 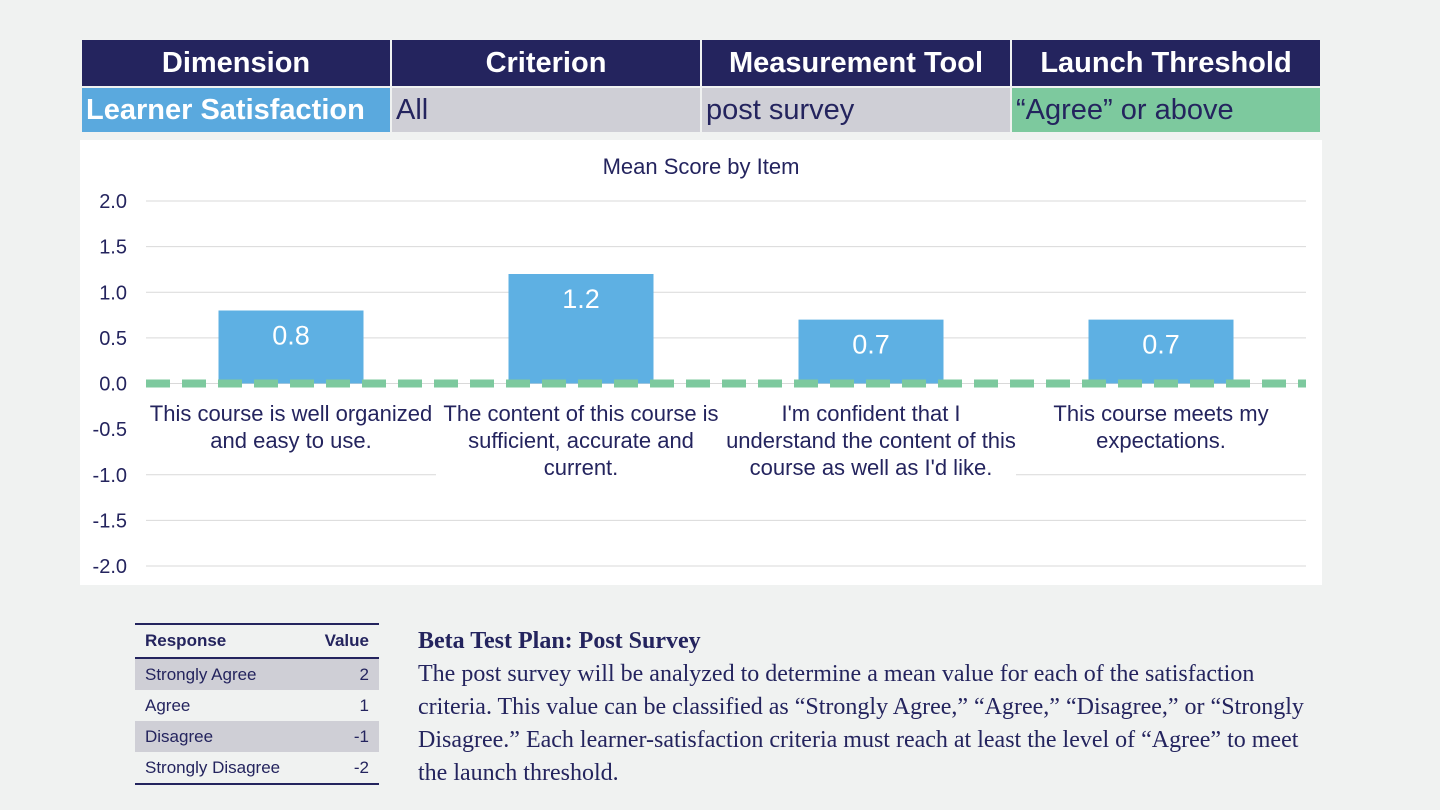 I want to click on table-row: Strongly Agree 2, so click(x=257, y=674).